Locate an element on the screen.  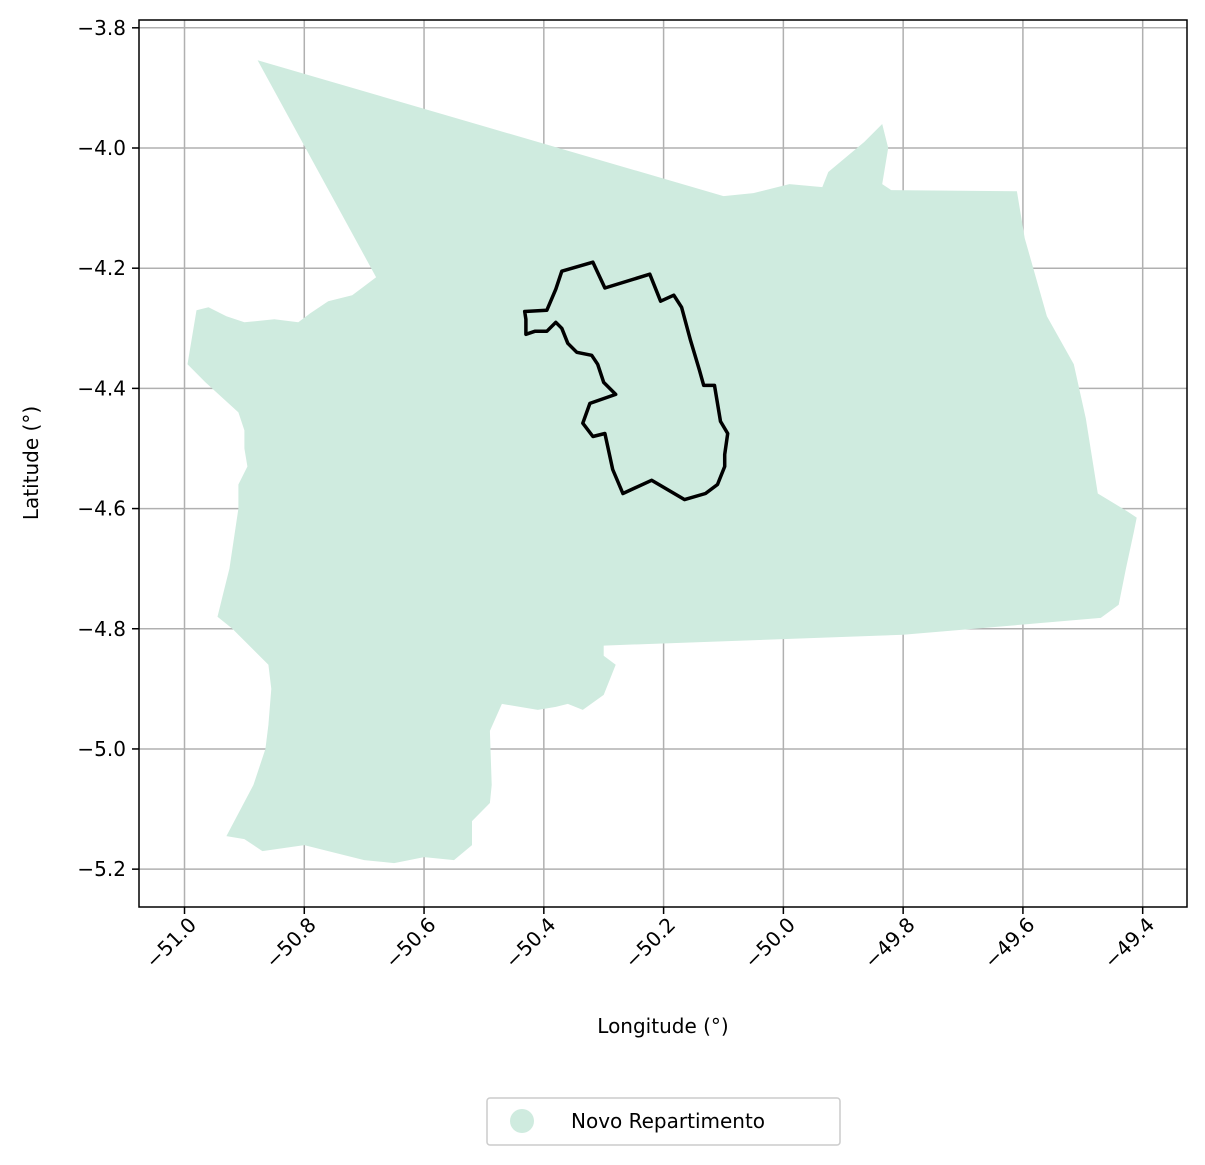
legend-frame is located at coordinates (663, 1121).